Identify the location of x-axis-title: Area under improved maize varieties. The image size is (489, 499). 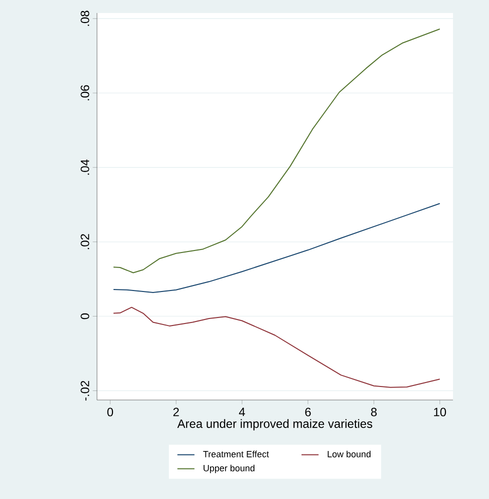
(274, 424).